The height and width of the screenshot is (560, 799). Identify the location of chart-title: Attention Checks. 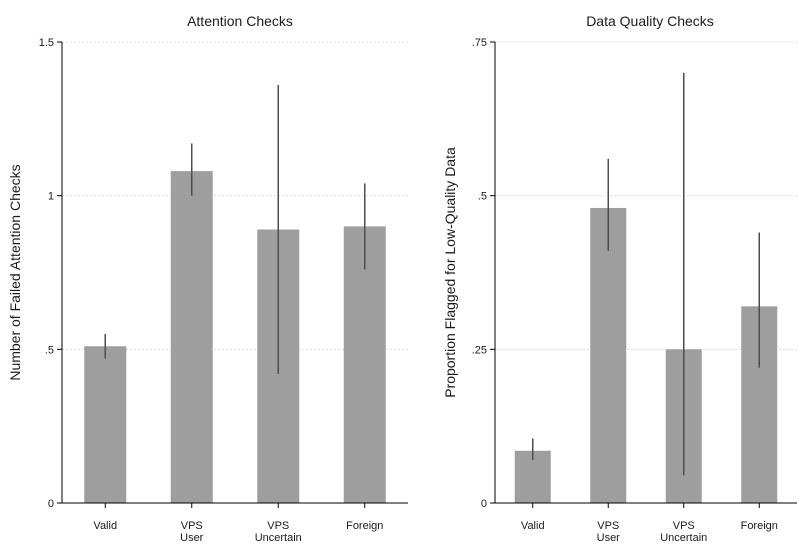
(240, 21).